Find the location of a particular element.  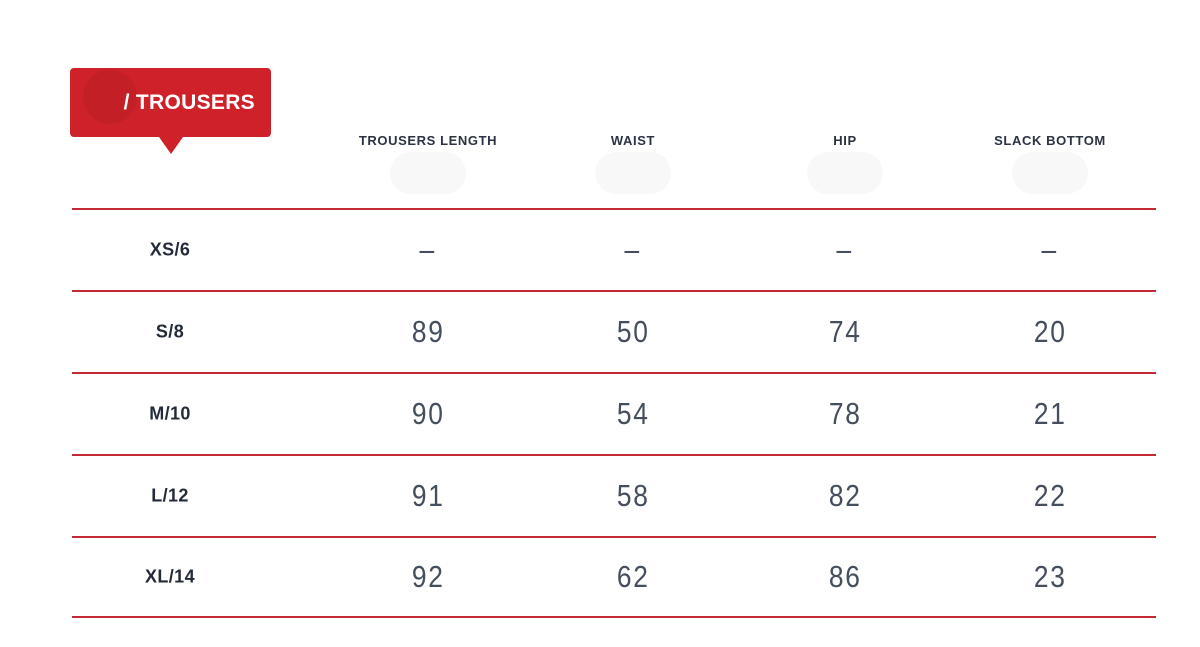

table-row-xl14: XL/14 92 62 86 23 is located at coordinates (614, 577).